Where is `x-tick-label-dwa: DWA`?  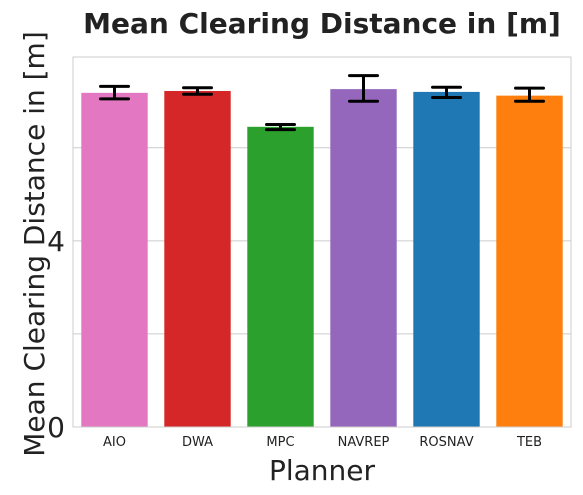
x-tick-label-dwa: DWA is located at coordinates (197, 442).